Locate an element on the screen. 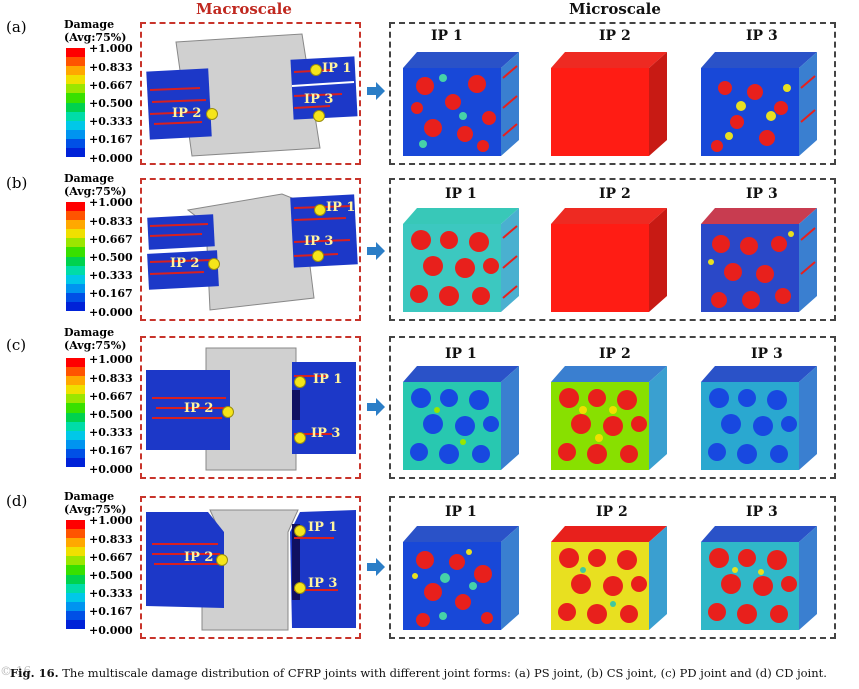  macroscale-header: Macroscale is located at coordinates (244, 9).